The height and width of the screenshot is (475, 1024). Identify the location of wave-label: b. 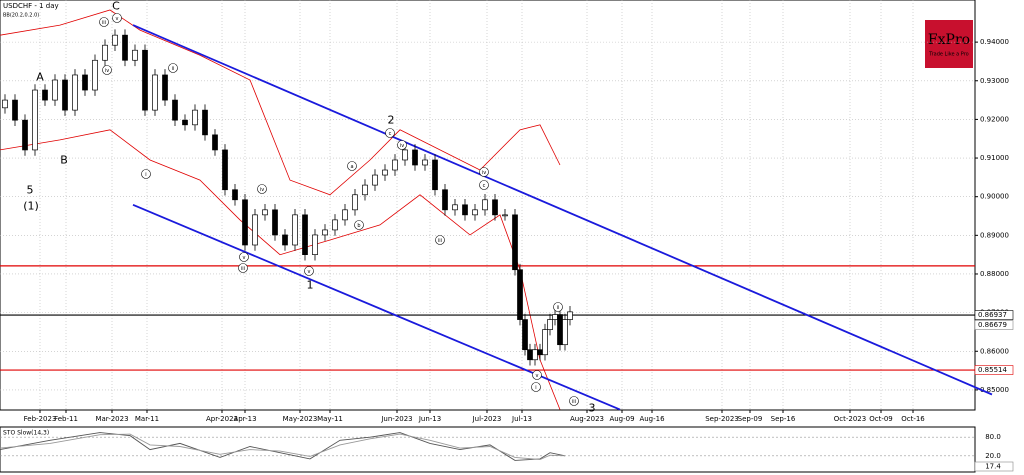
(358, 226).